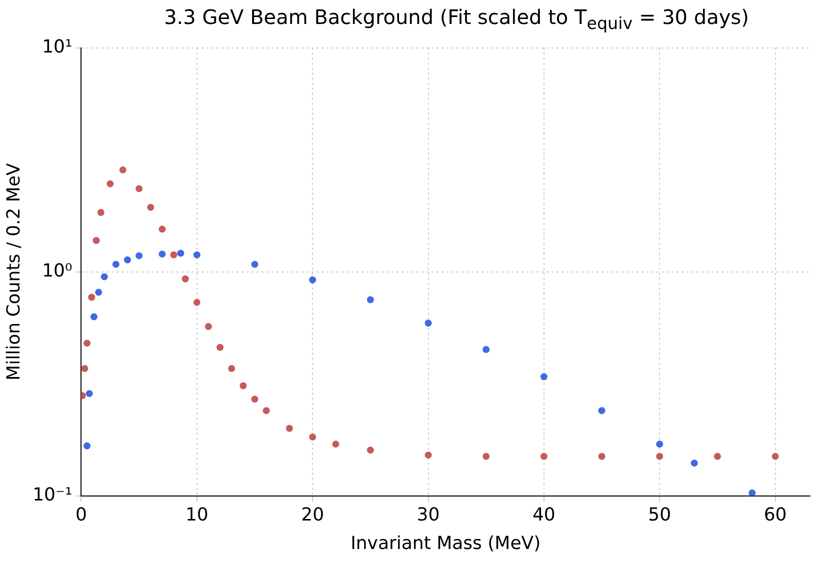 The height and width of the screenshot is (561, 823). I want to click on chart-title: 3.3 GeV Beam Background (Fit scaled to T$_{equiv}$ = 30 days), so click(456, 19).